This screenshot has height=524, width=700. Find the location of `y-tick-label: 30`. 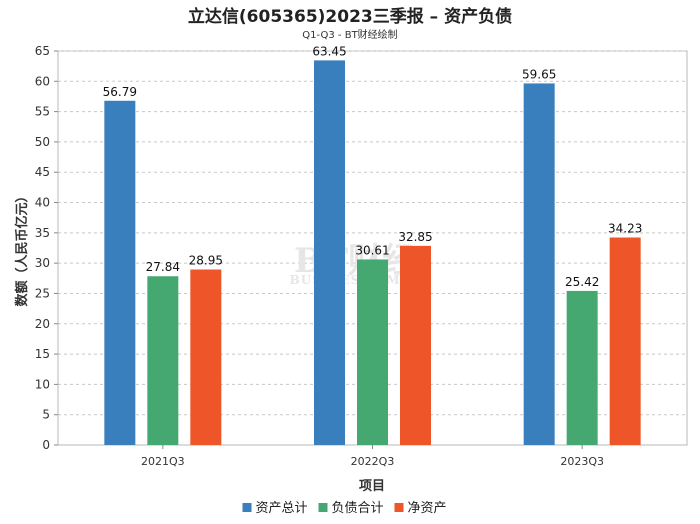

y-tick-label: 30 is located at coordinates (42, 263).